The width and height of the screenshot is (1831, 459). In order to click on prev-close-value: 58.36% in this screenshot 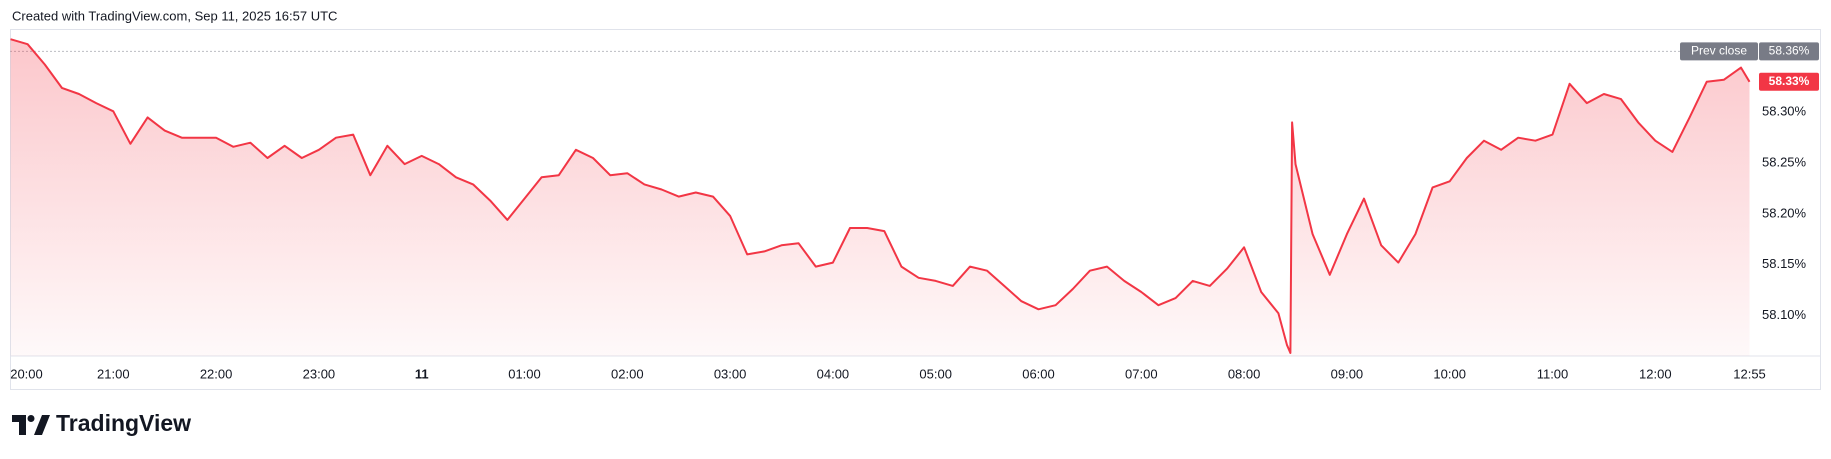, I will do `click(1789, 51)`.